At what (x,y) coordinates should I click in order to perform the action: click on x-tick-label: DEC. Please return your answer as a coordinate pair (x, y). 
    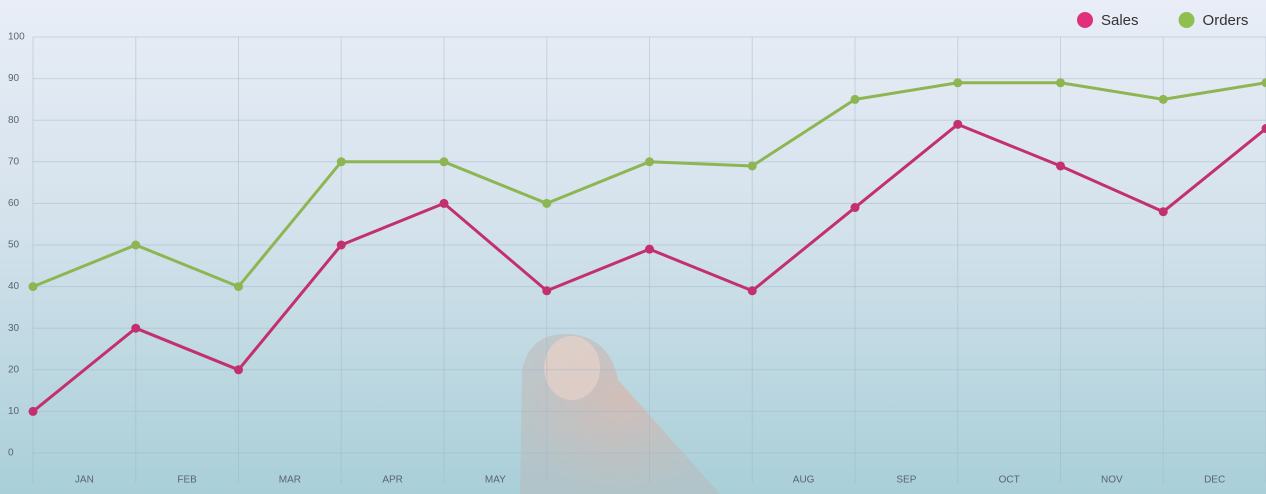
    Looking at the image, I should click on (1214, 480).